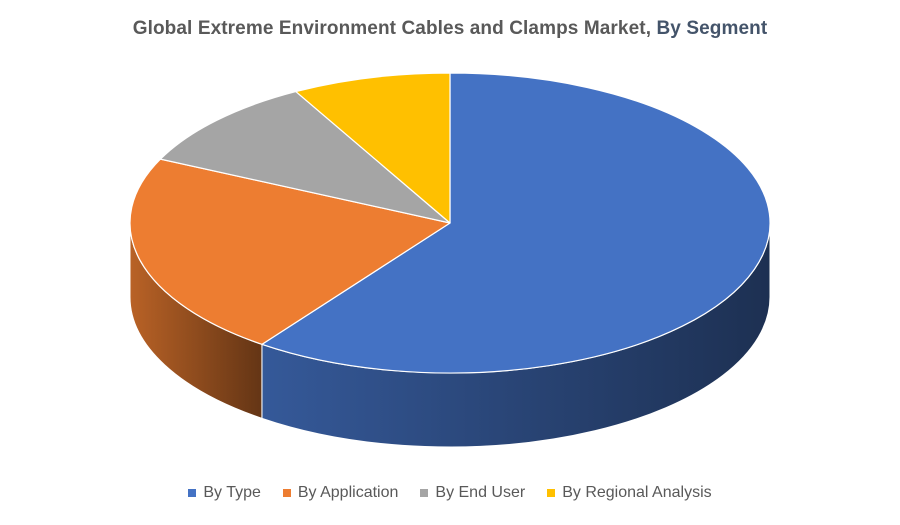 The width and height of the screenshot is (900, 525). I want to click on legend-item-end-user: By End User, so click(472, 493).